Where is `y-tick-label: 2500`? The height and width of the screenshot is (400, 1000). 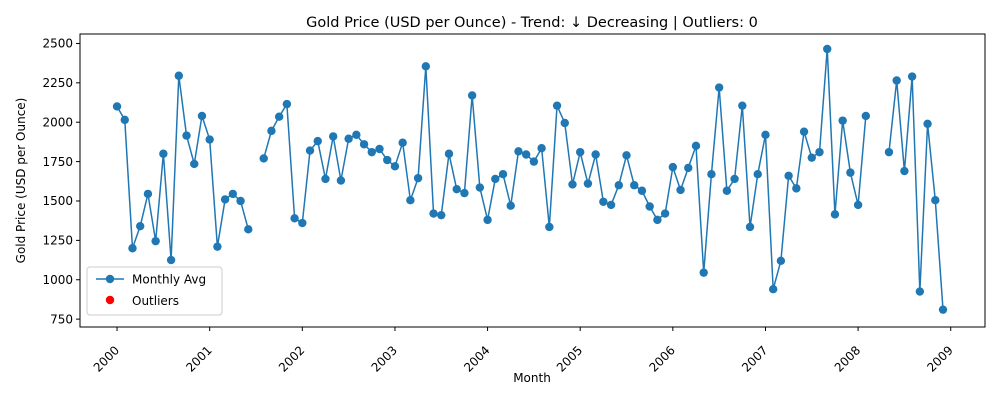
y-tick-label: 2500 is located at coordinates (57, 44).